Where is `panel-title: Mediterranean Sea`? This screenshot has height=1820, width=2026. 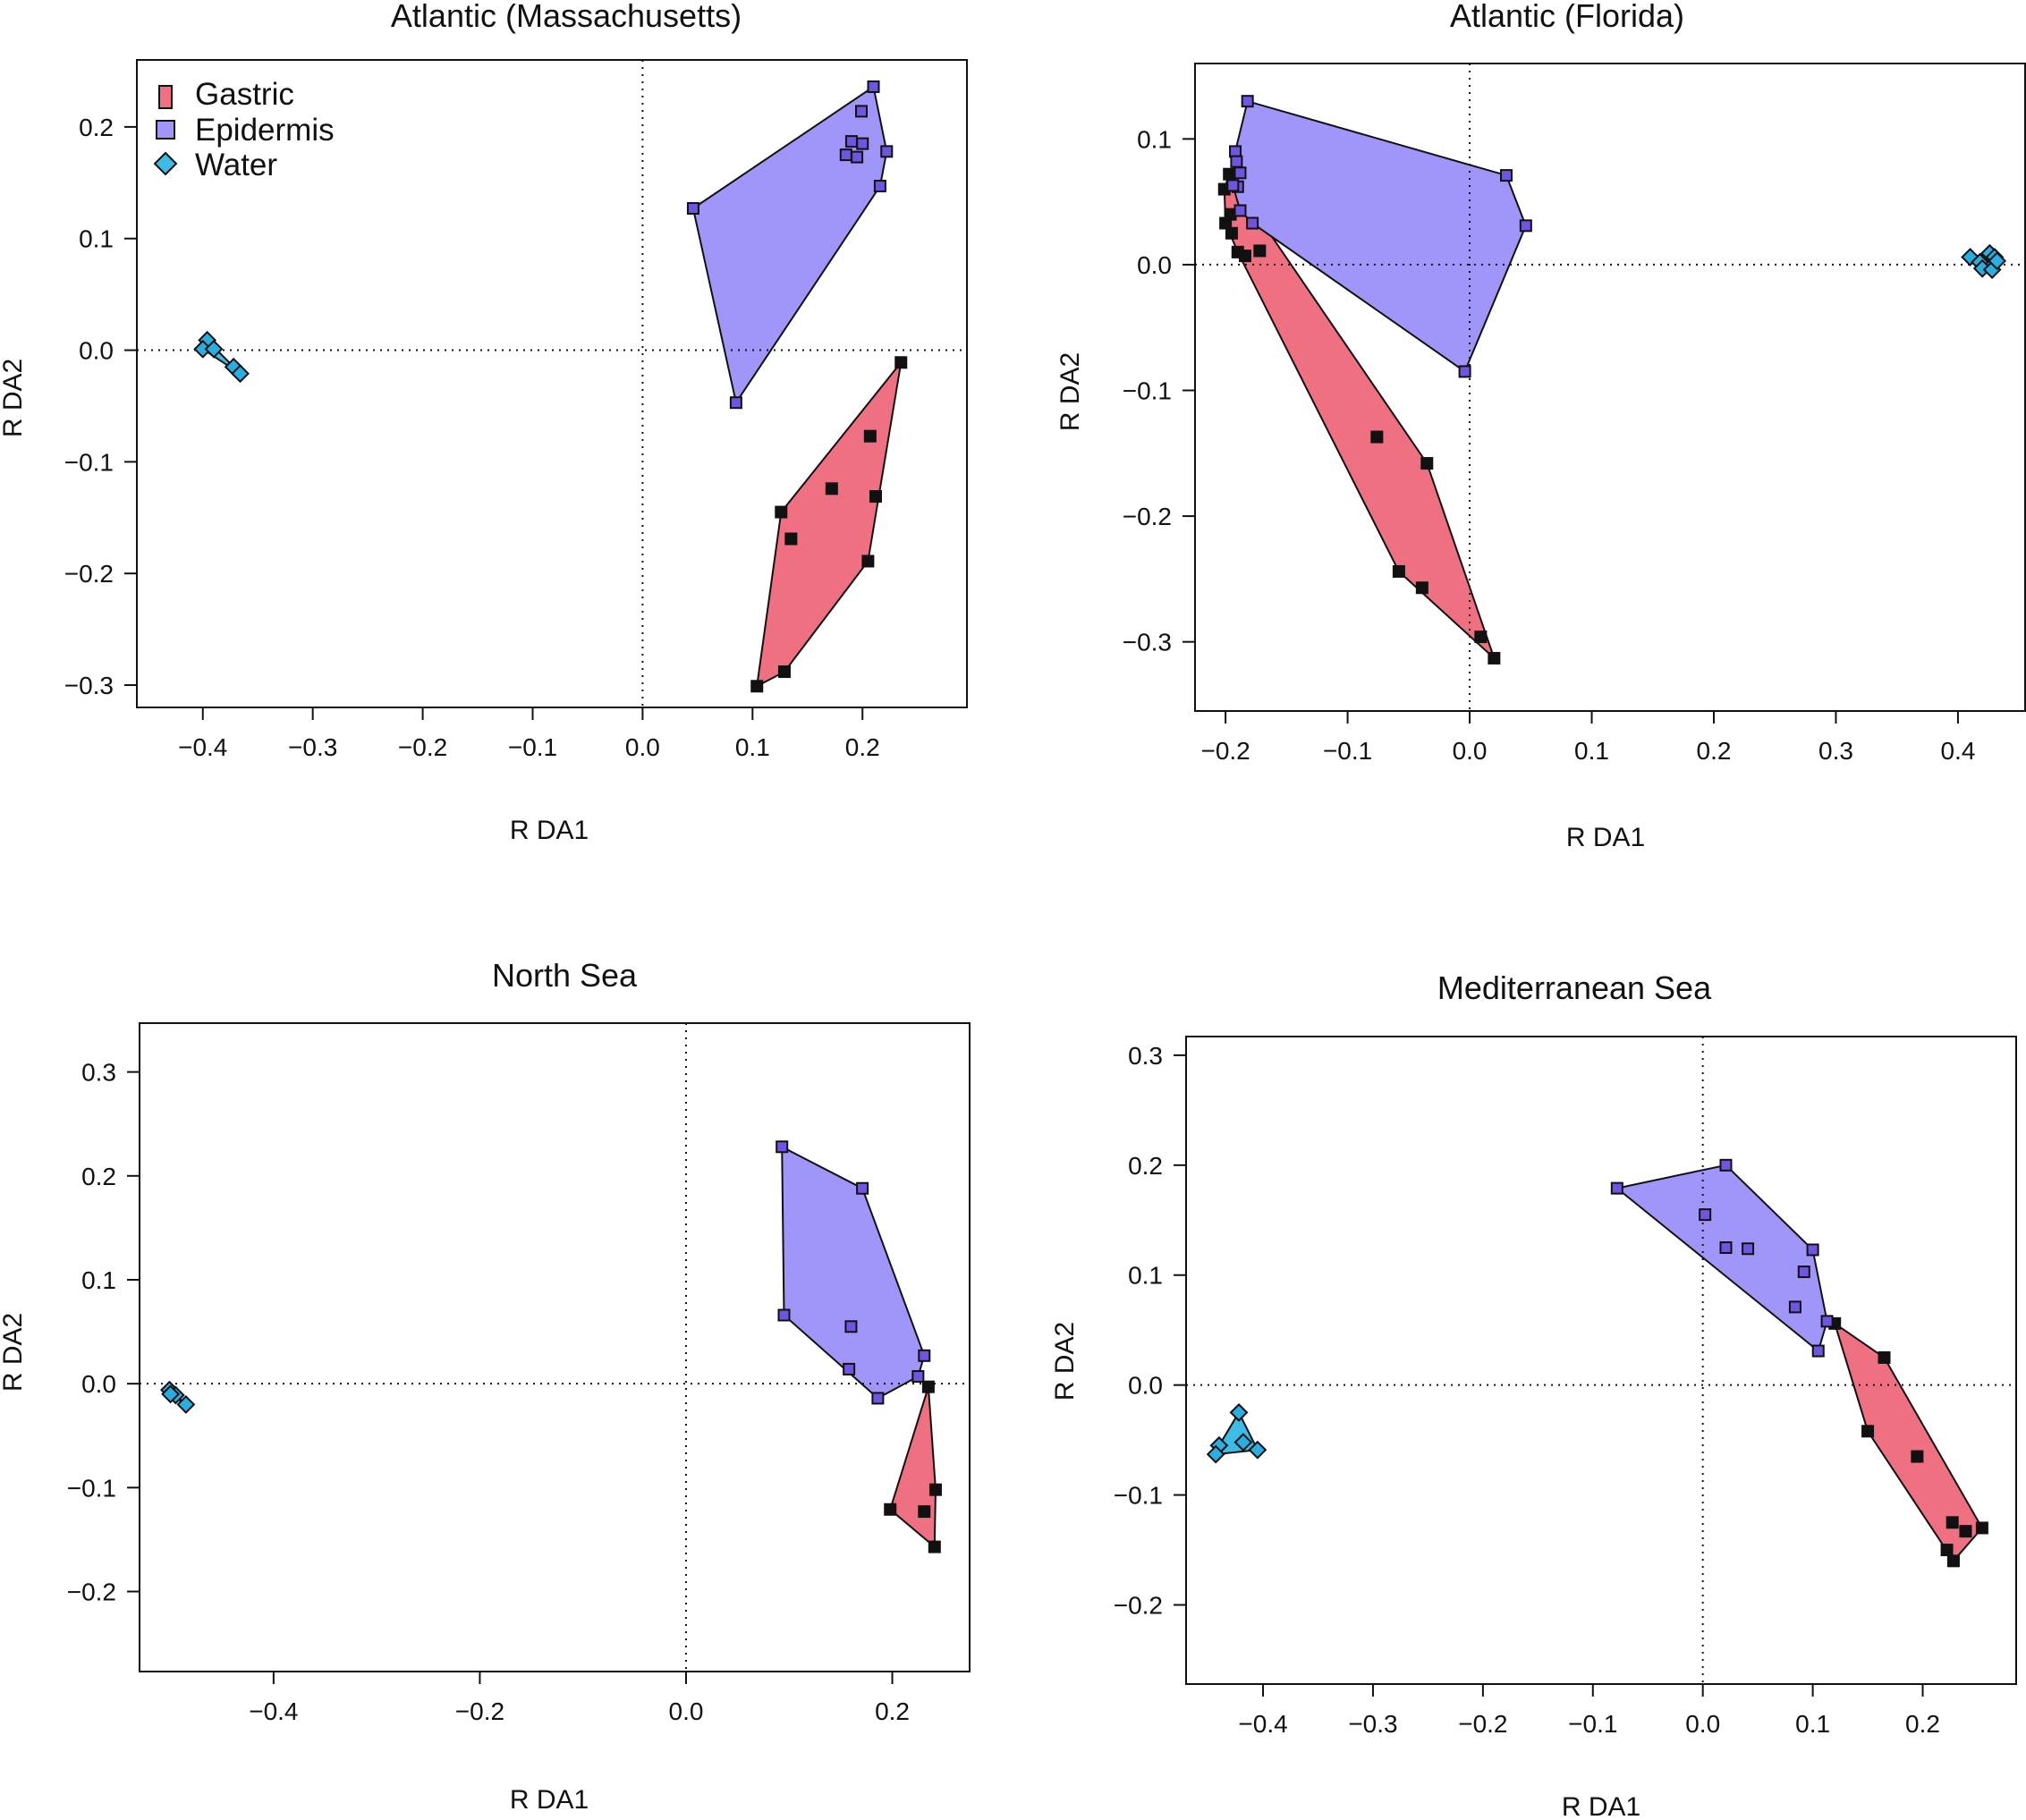 panel-title: Mediterranean Sea is located at coordinates (1574, 987).